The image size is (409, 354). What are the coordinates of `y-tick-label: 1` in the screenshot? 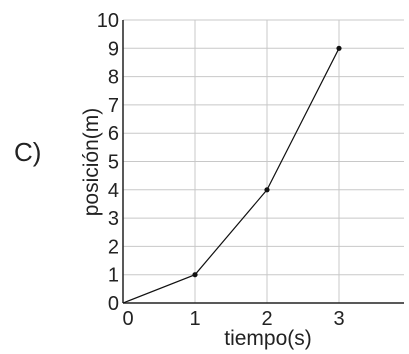 It's located at (113, 276).